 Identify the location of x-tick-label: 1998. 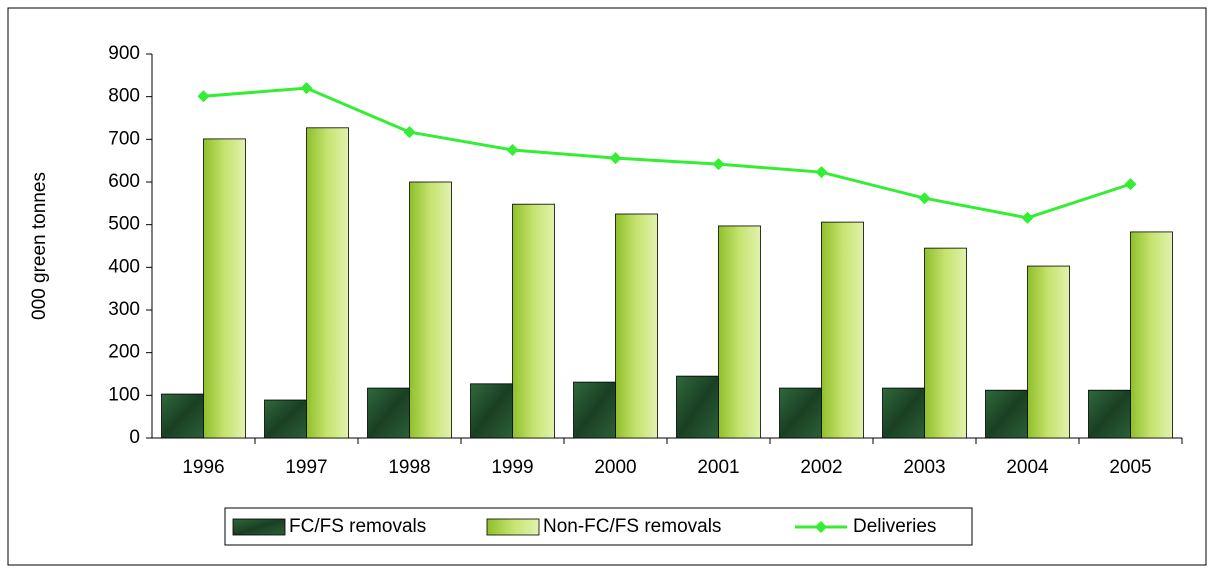
(409, 467).